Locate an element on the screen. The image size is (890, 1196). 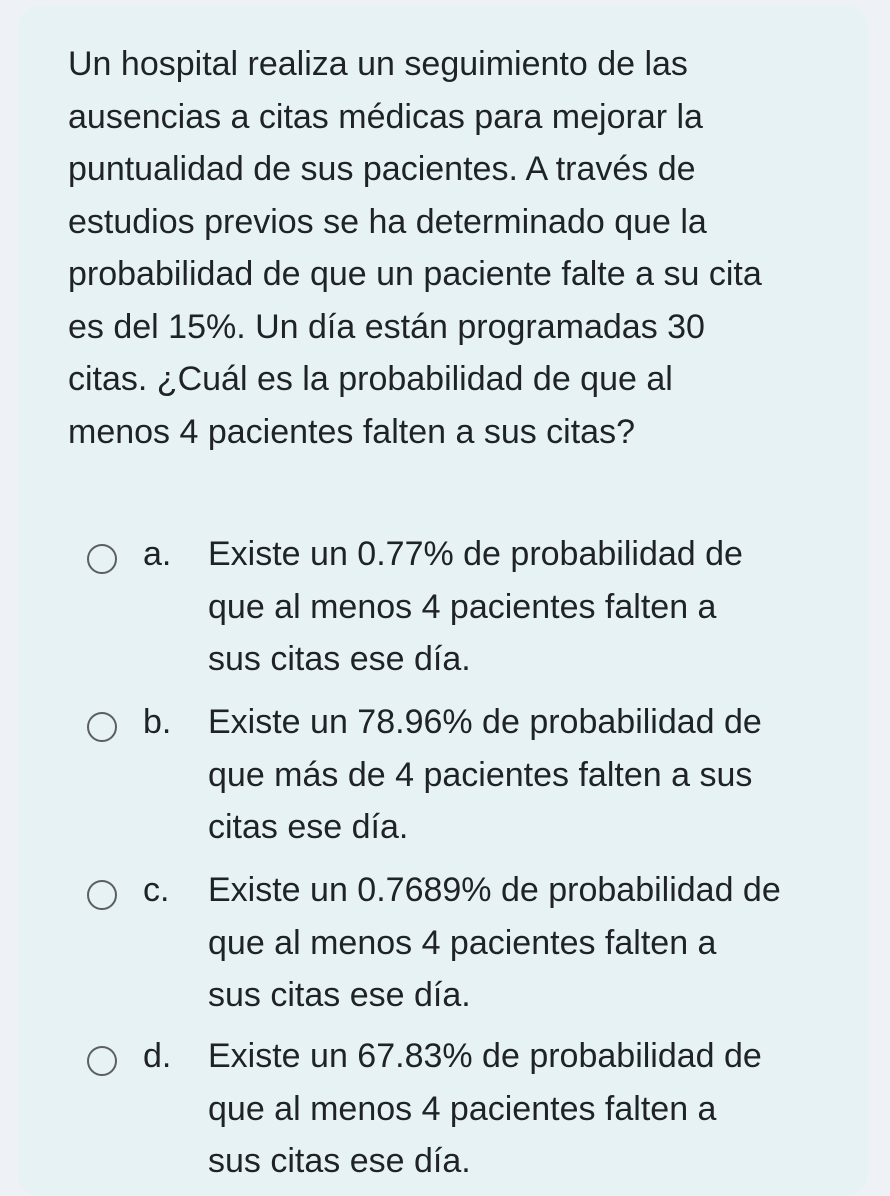
radio-button-b is located at coordinates (102, 727).